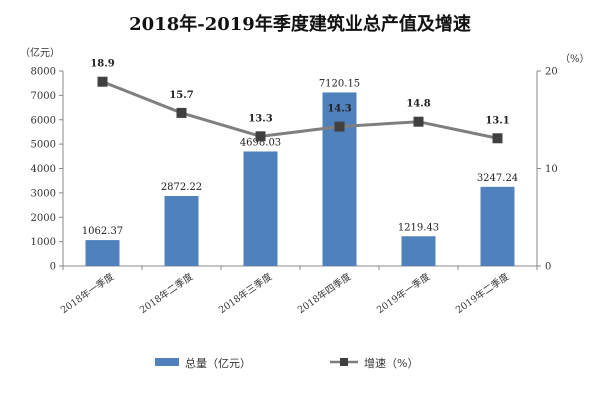 Image resolution: width=600 pixels, height=413 pixels. What do you see at coordinates (181, 187) in the screenshot?
I see `bar-value-label: 2872.22` at bounding box center [181, 187].